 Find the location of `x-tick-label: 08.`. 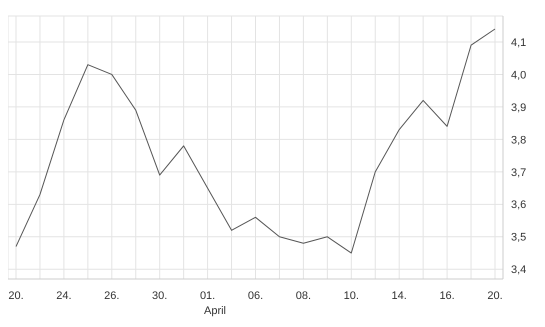

x-tick-label: 08. is located at coordinates (304, 296).